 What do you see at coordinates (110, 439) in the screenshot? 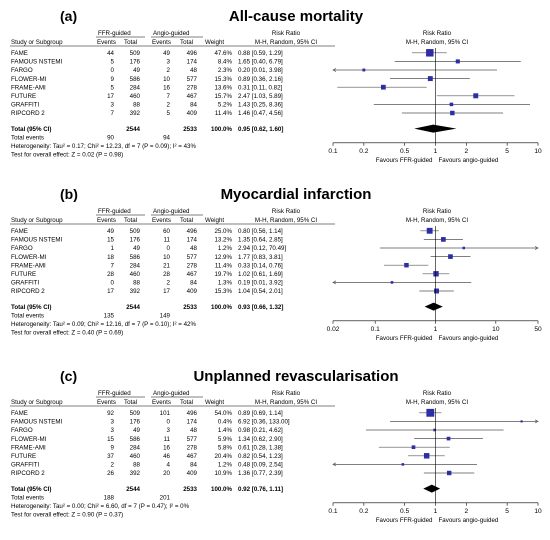
I see `events1-value: 15` at bounding box center [110, 439].